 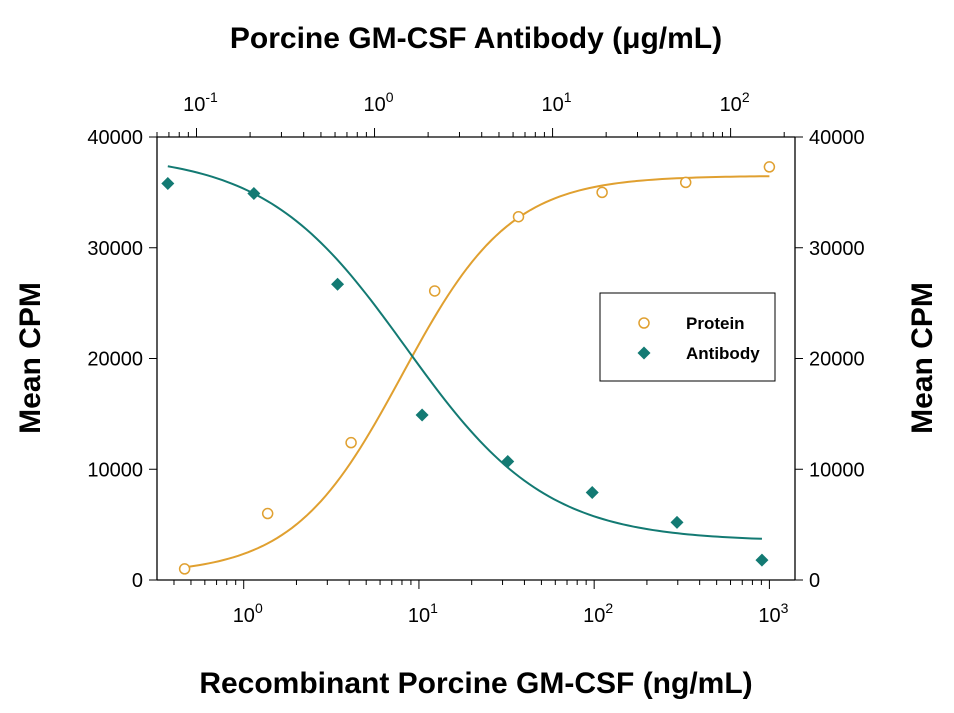 I want to click on legend-marker-protein, so click(x=644, y=323).